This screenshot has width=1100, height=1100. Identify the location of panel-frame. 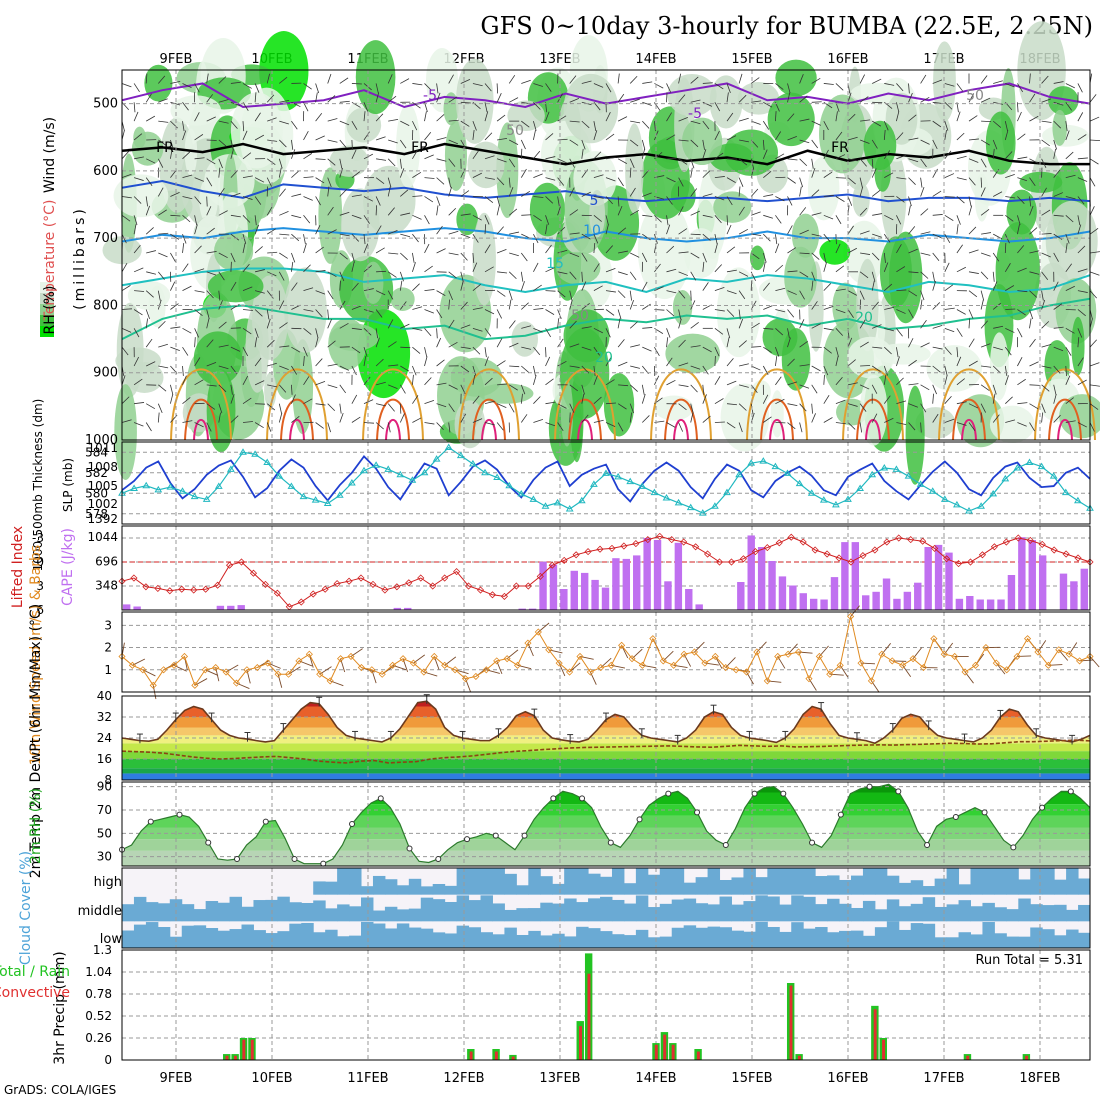
(606, 568).